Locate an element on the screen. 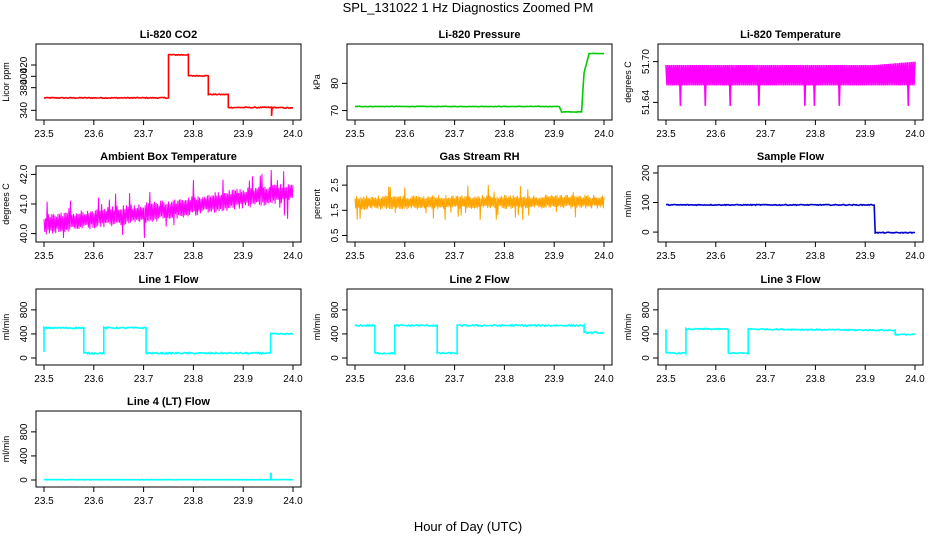 The image size is (936, 540). figure-title: SPL_131022 1 Hz Diagnostics Zoomed PM is located at coordinates (468, 7).